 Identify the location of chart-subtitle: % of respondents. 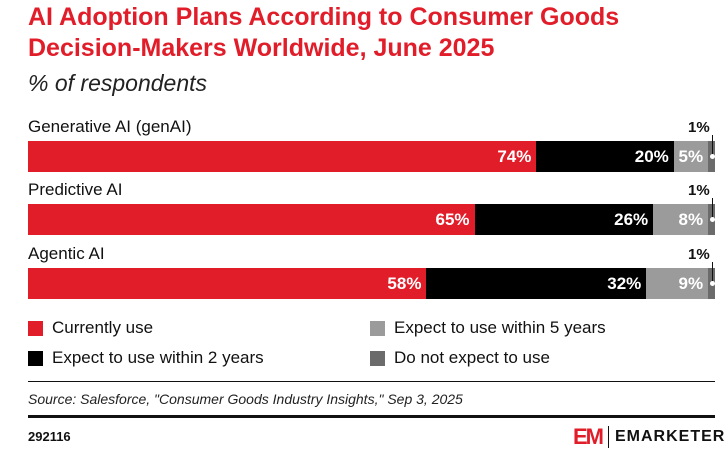
(118, 83).